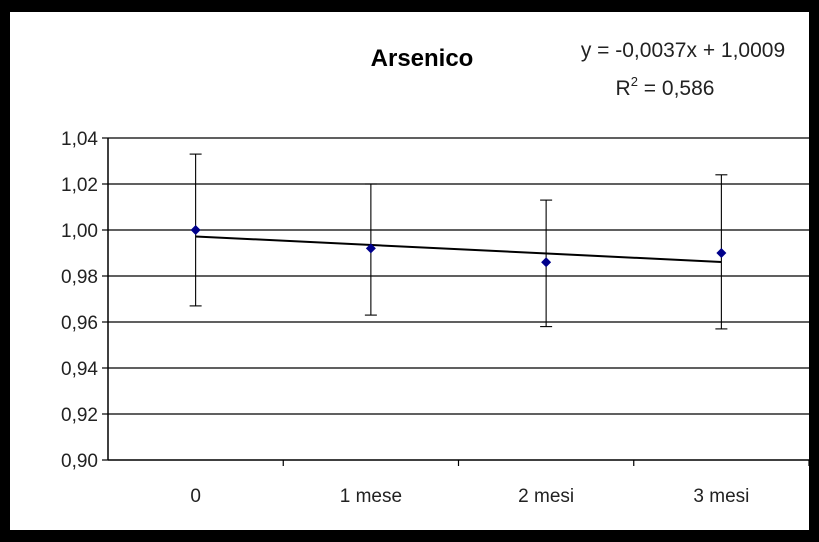  What do you see at coordinates (371, 496) in the screenshot?
I see `x-tick-label: 1 mese` at bounding box center [371, 496].